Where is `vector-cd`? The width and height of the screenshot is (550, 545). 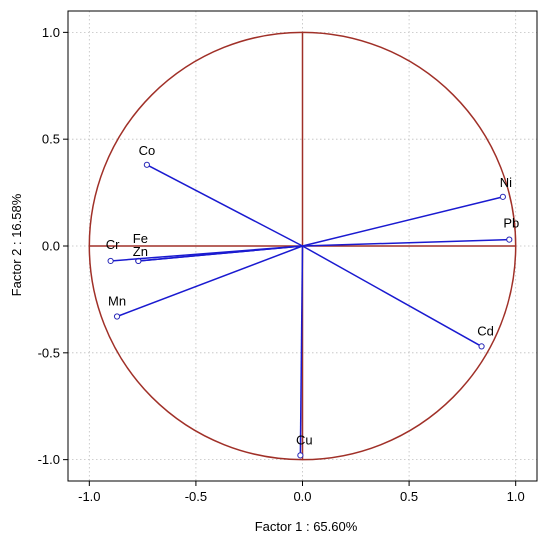 vector-cd is located at coordinates (392, 296).